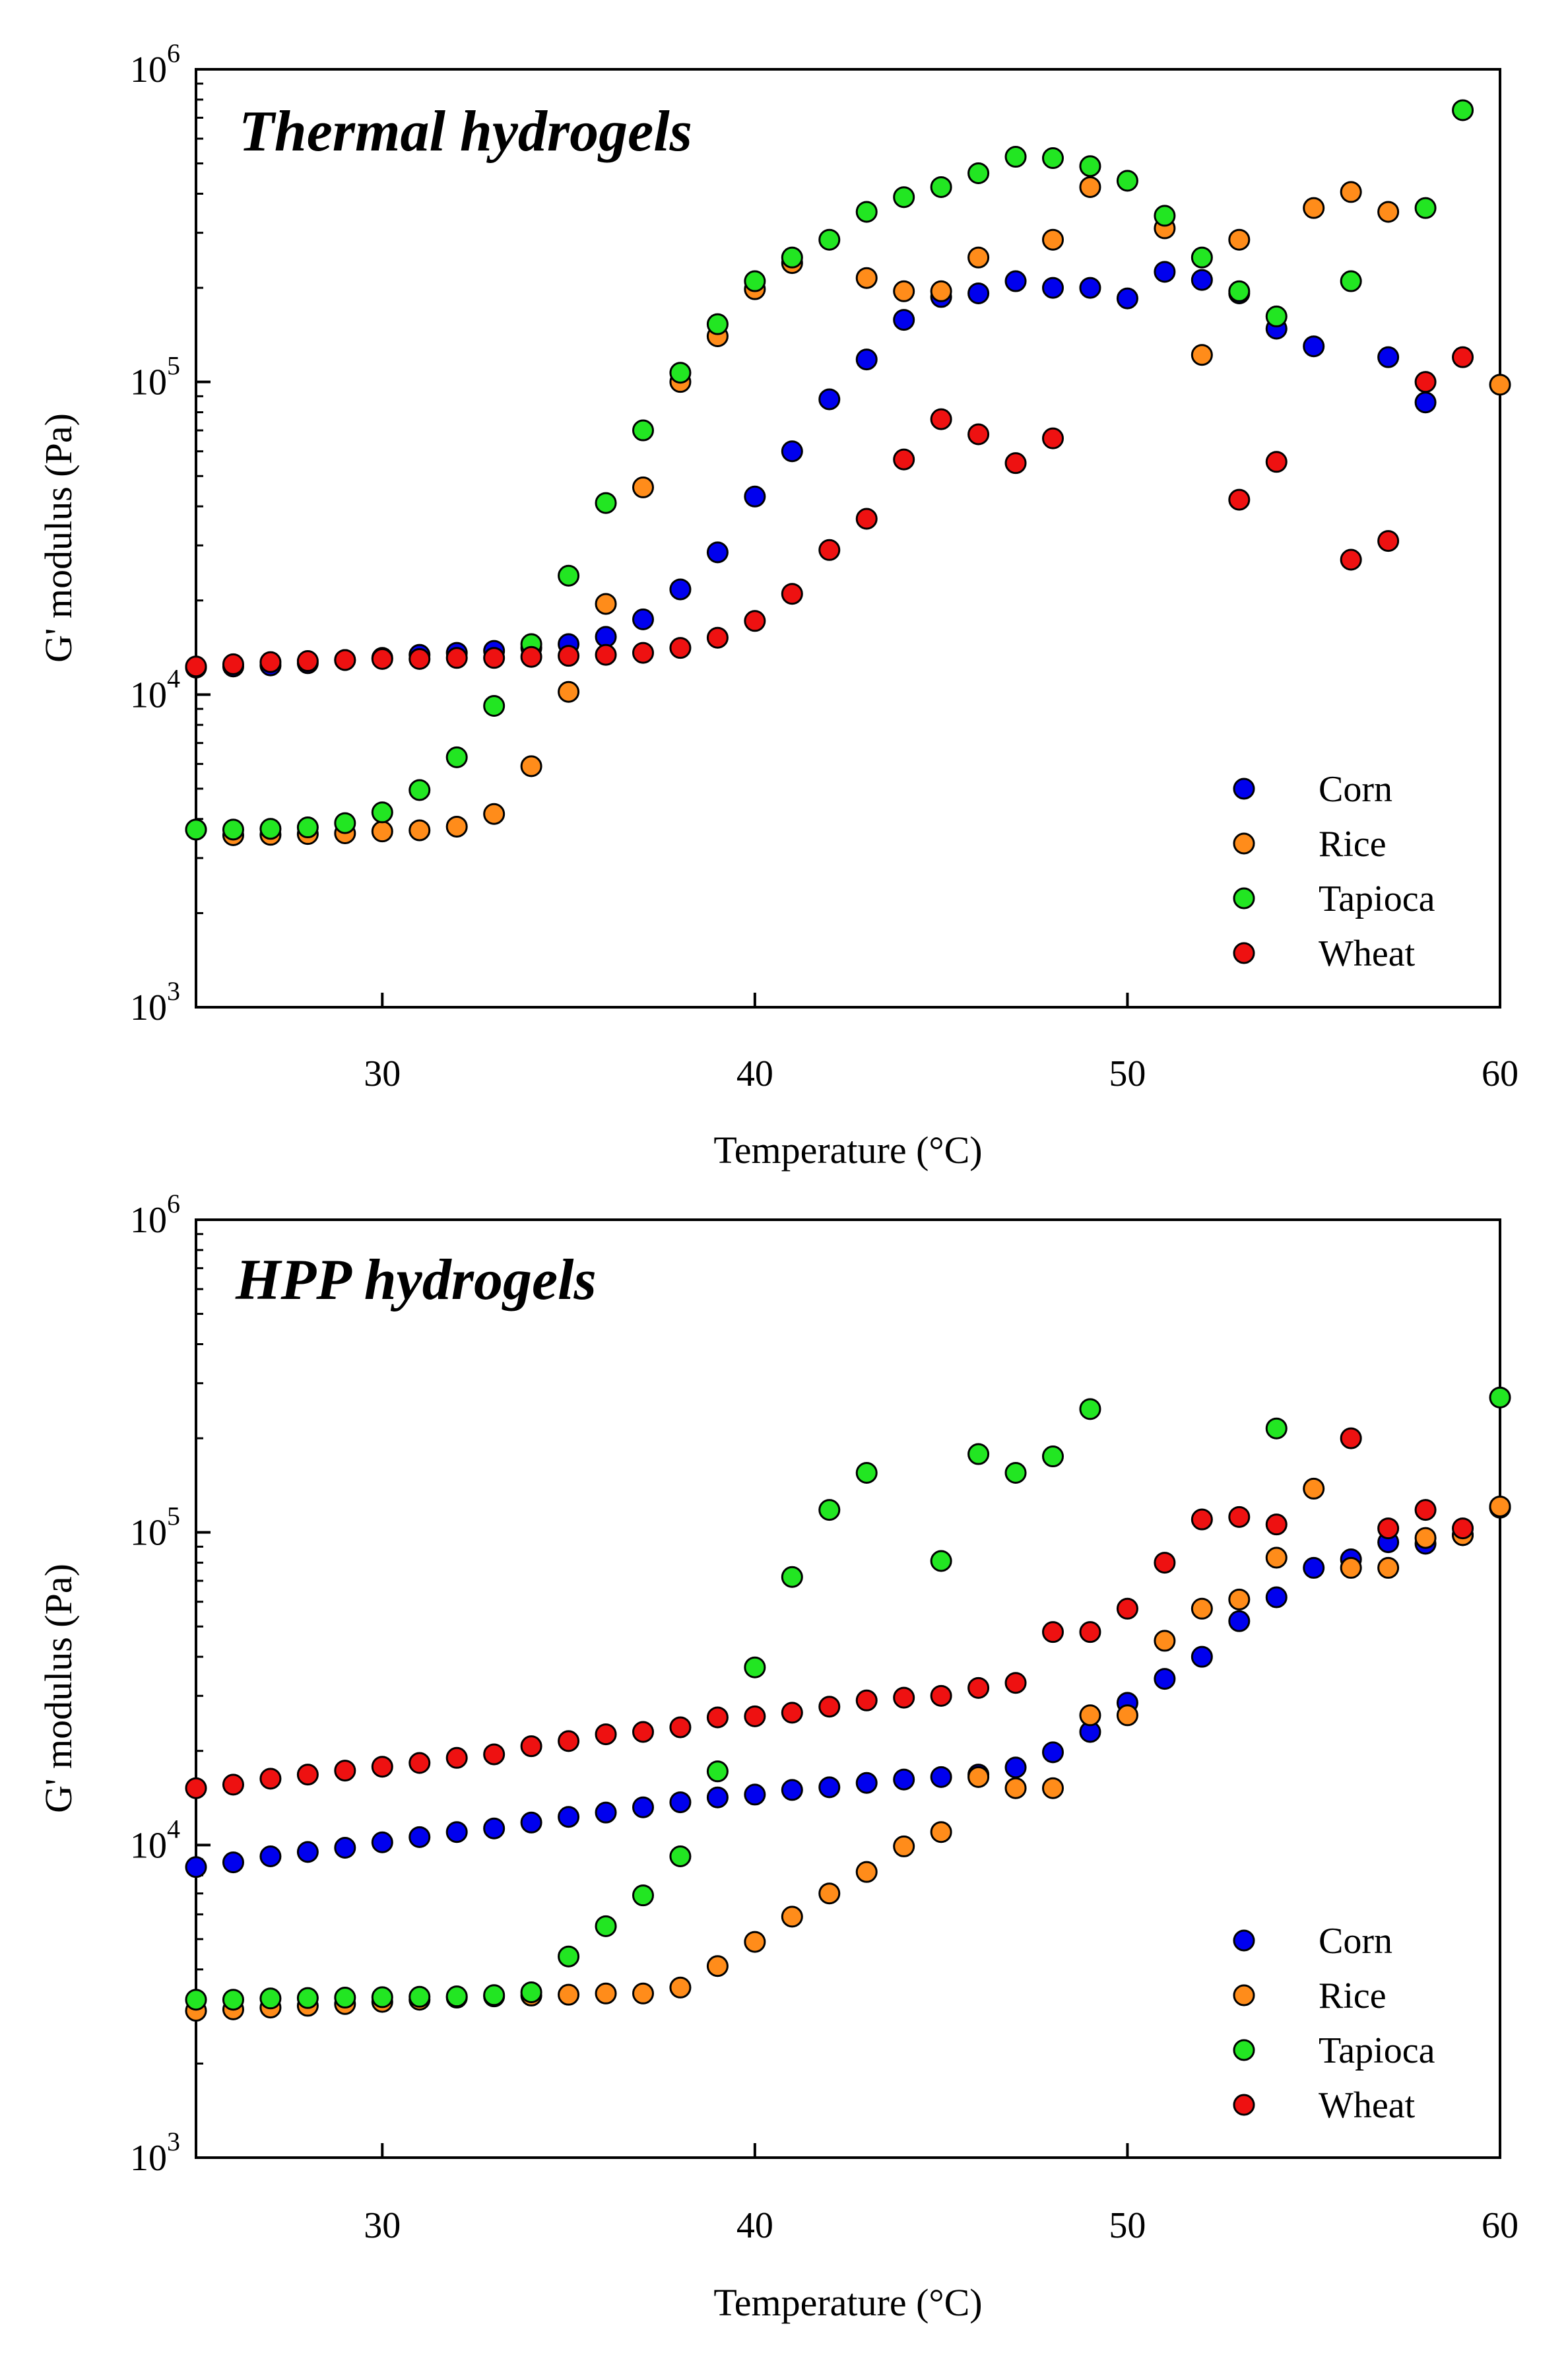  What do you see at coordinates (1244, 789) in the screenshot?
I see `legend-marker-corn` at bounding box center [1244, 789].